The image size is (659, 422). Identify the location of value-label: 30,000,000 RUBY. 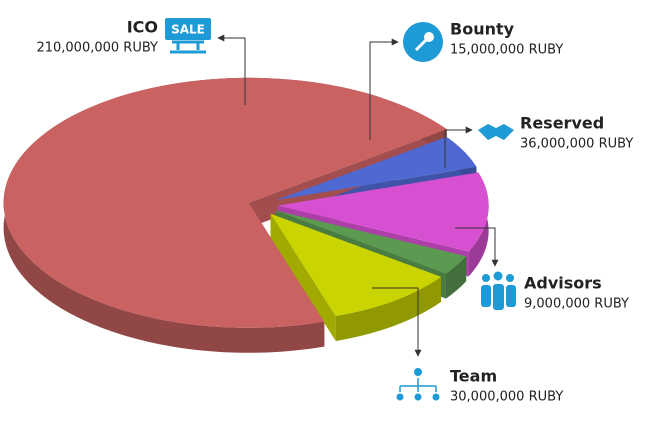
(506, 397).